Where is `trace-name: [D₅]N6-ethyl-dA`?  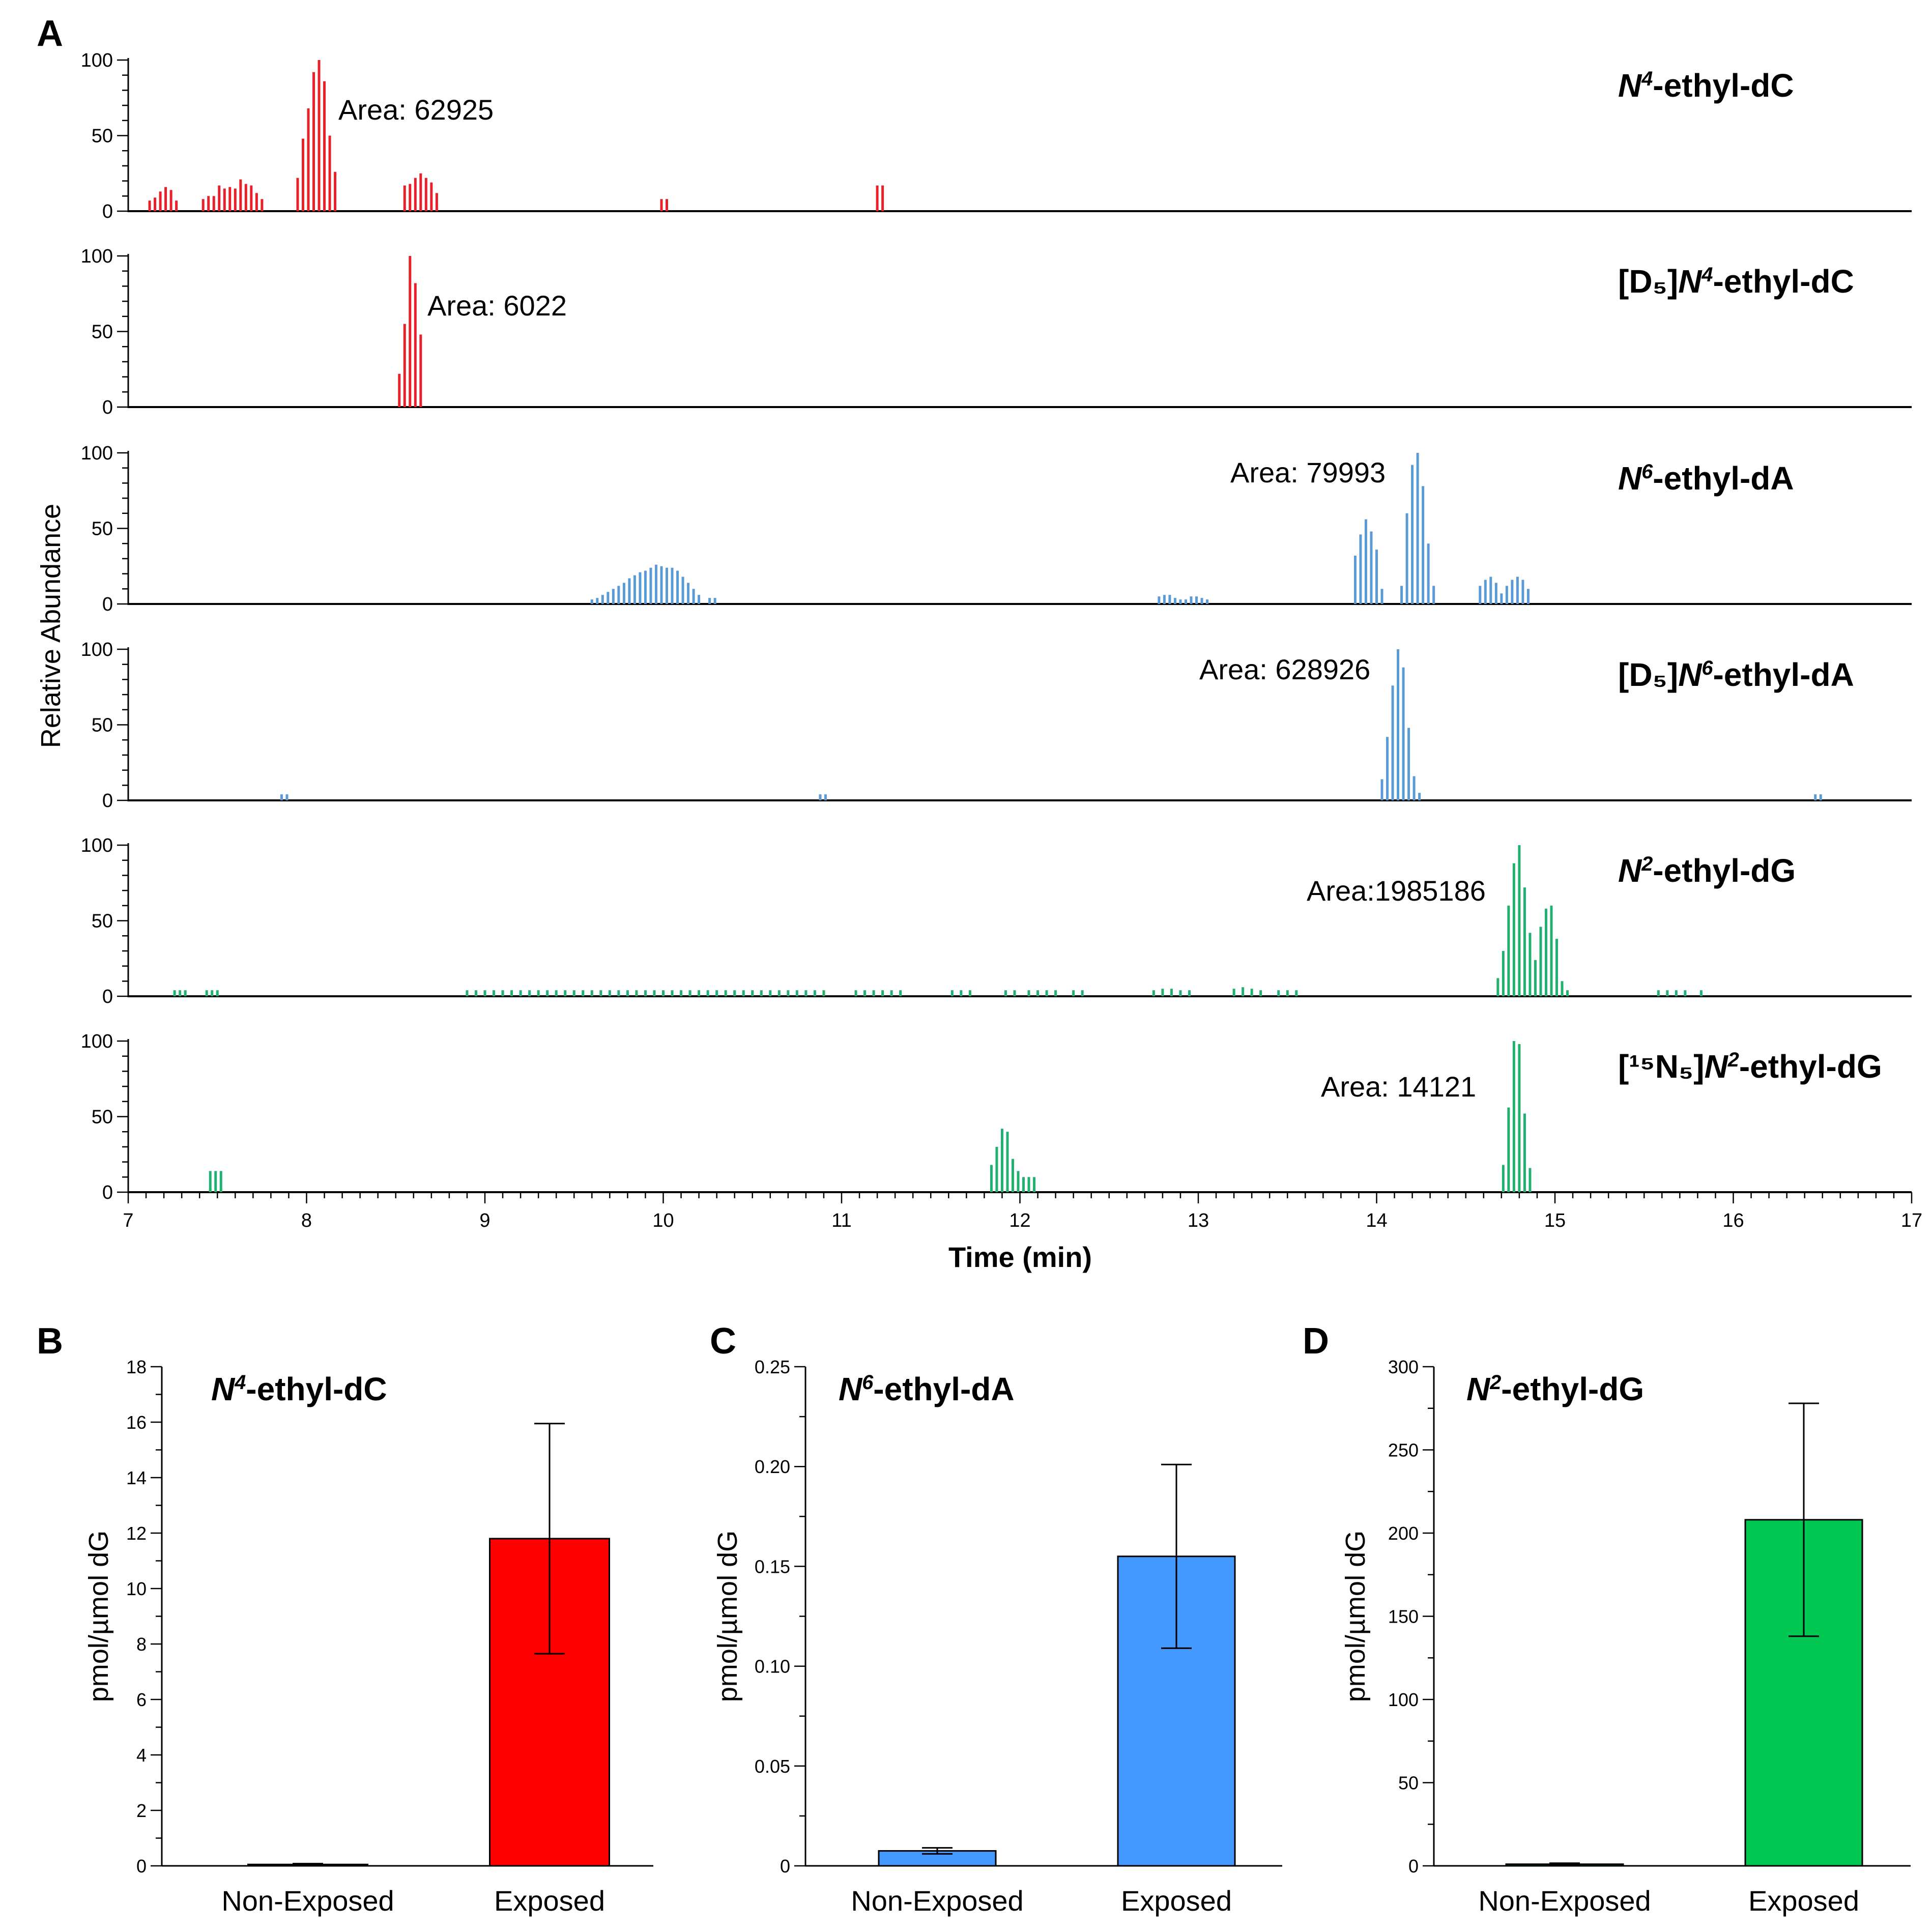
trace-name: [D₅]N6-ethyl-dA is located at coordinates (1736, 675).